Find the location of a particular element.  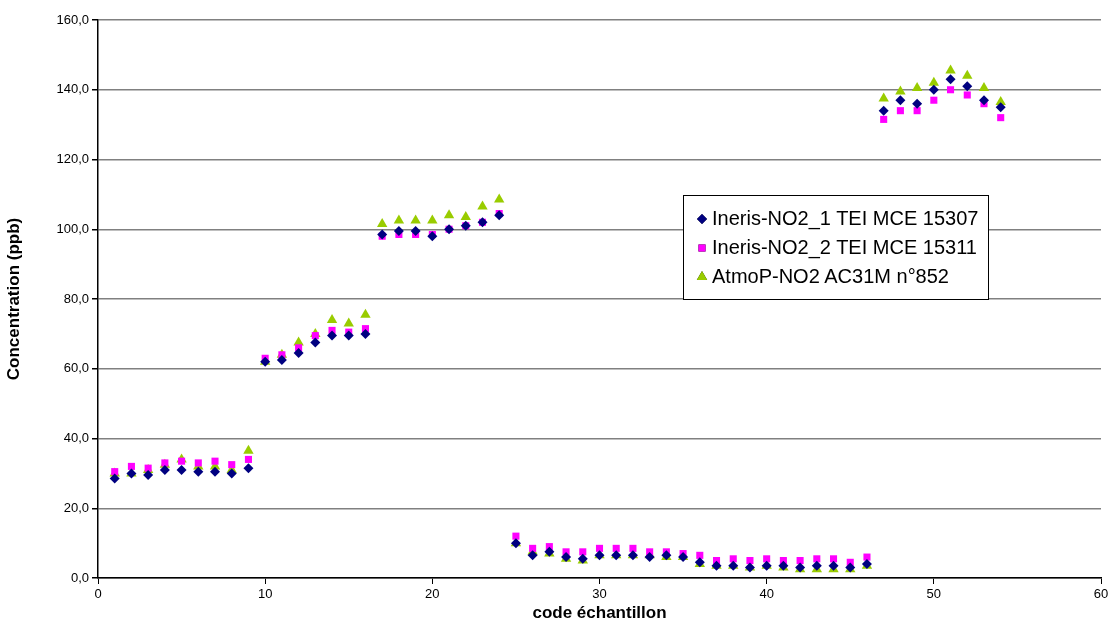

y-tick-label: 0,0 is located at coordinates (79, 577).